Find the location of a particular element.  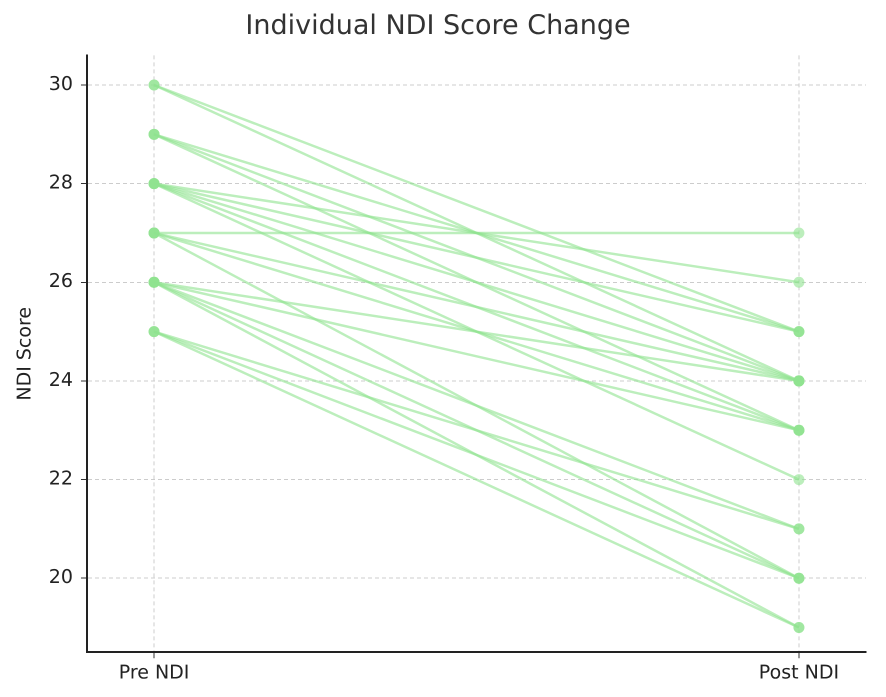

y-tick-label: 30 is located at coordinates (60, 83).